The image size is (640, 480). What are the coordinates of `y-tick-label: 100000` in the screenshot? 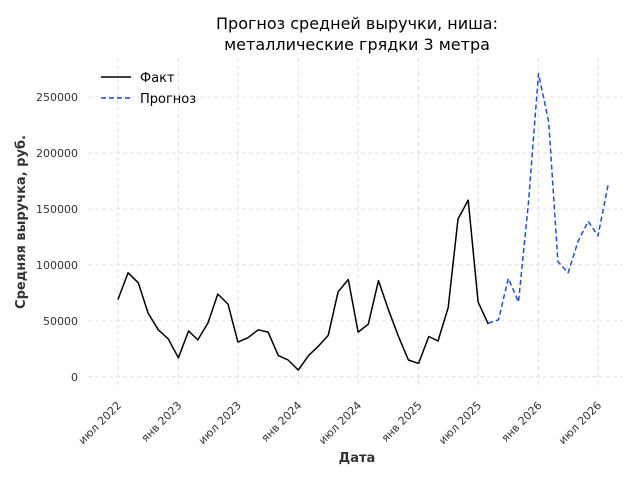 It's located at (57, 265).